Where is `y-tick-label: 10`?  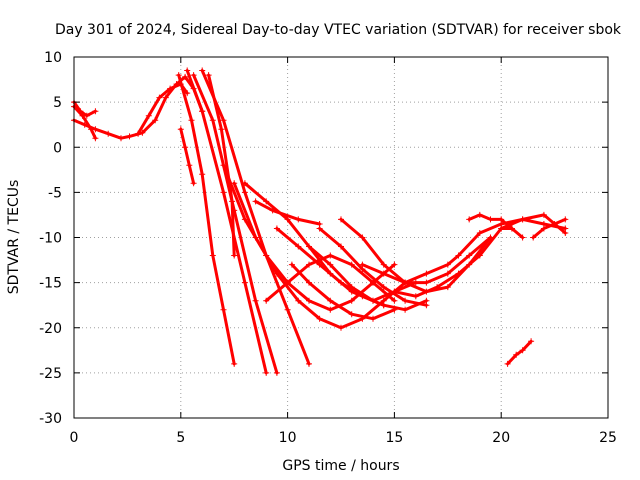
y-tick-label: 10 is located at coordinates (53, 58).